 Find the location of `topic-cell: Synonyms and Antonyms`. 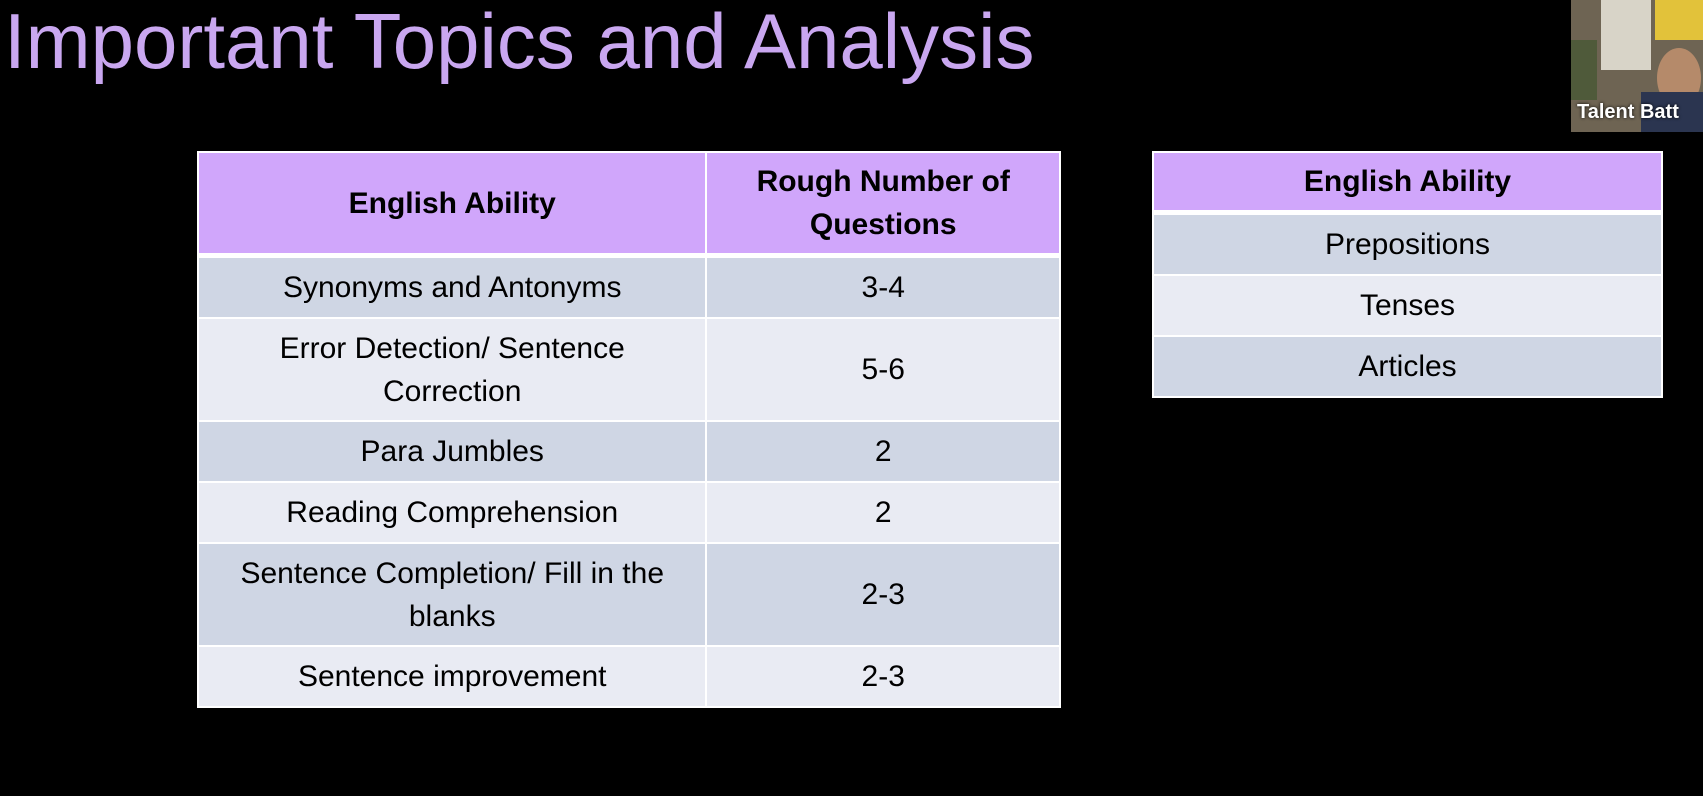

topic-cell: Synonyms and Antonyms is located at coordinates (452, 286).